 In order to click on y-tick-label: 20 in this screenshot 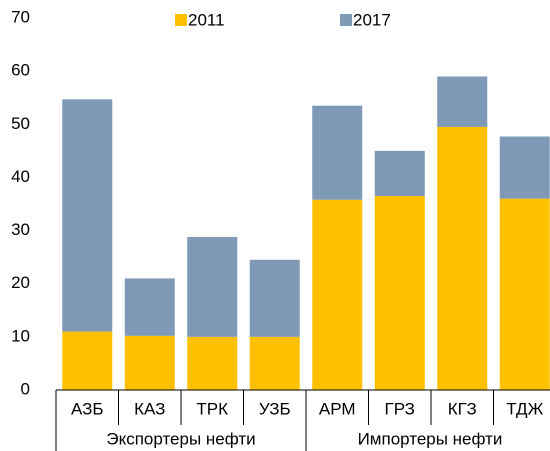, I will do `click(20, 282)`.